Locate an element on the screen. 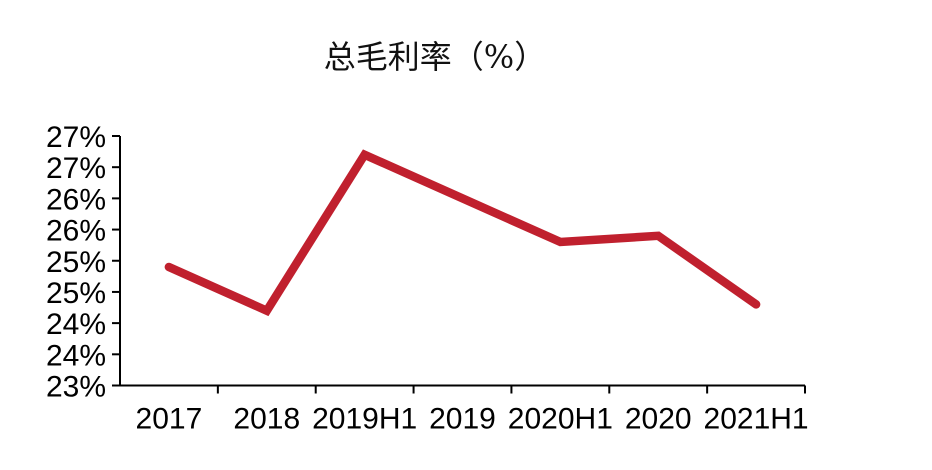  y-tick-label: 23% is located at coordinates (76, 387).